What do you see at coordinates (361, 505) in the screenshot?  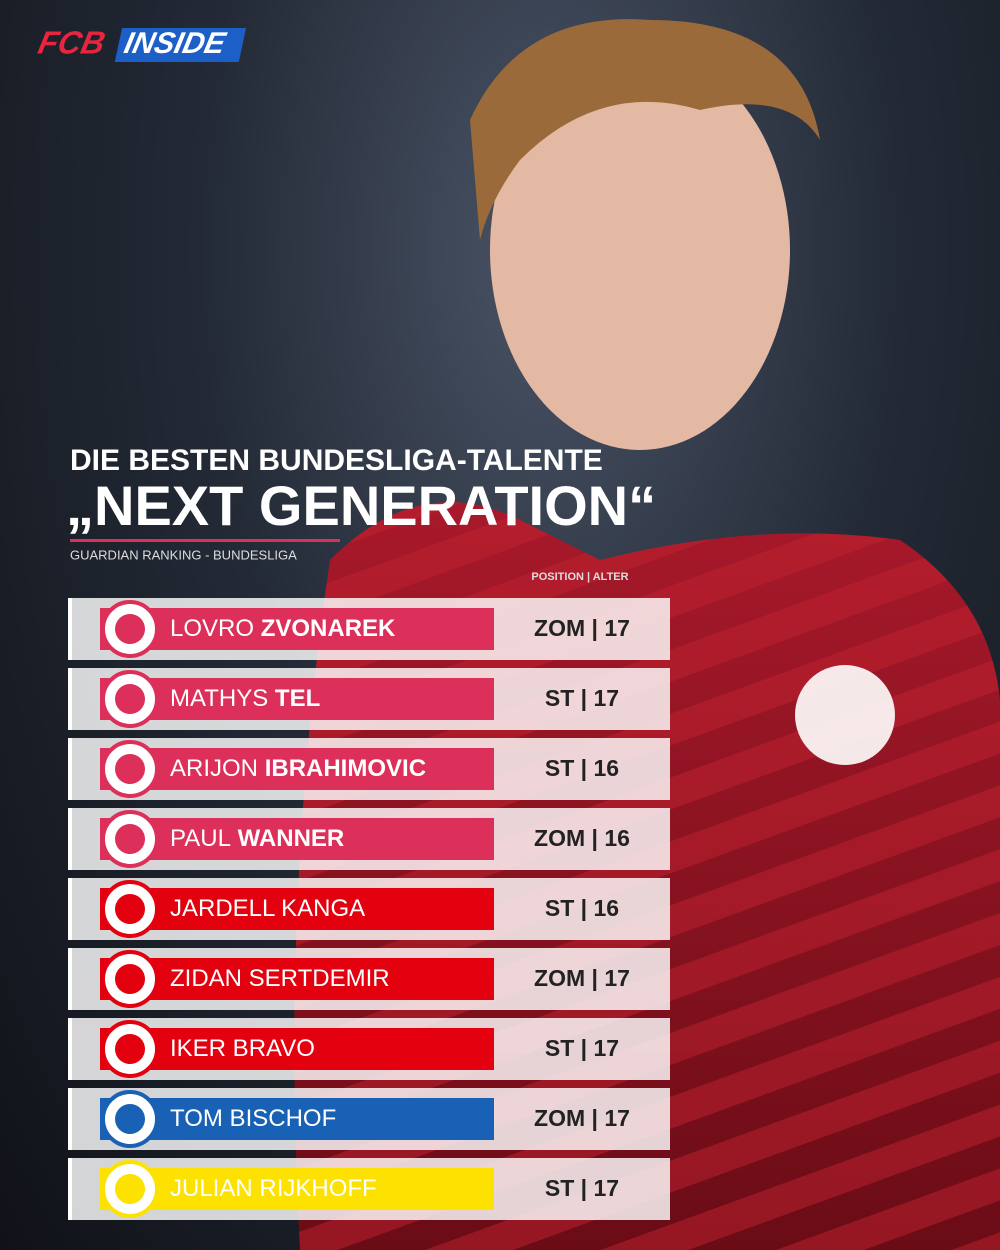 I see `headline: „NEXT GENERATION“` at bounding box center [361, 505].